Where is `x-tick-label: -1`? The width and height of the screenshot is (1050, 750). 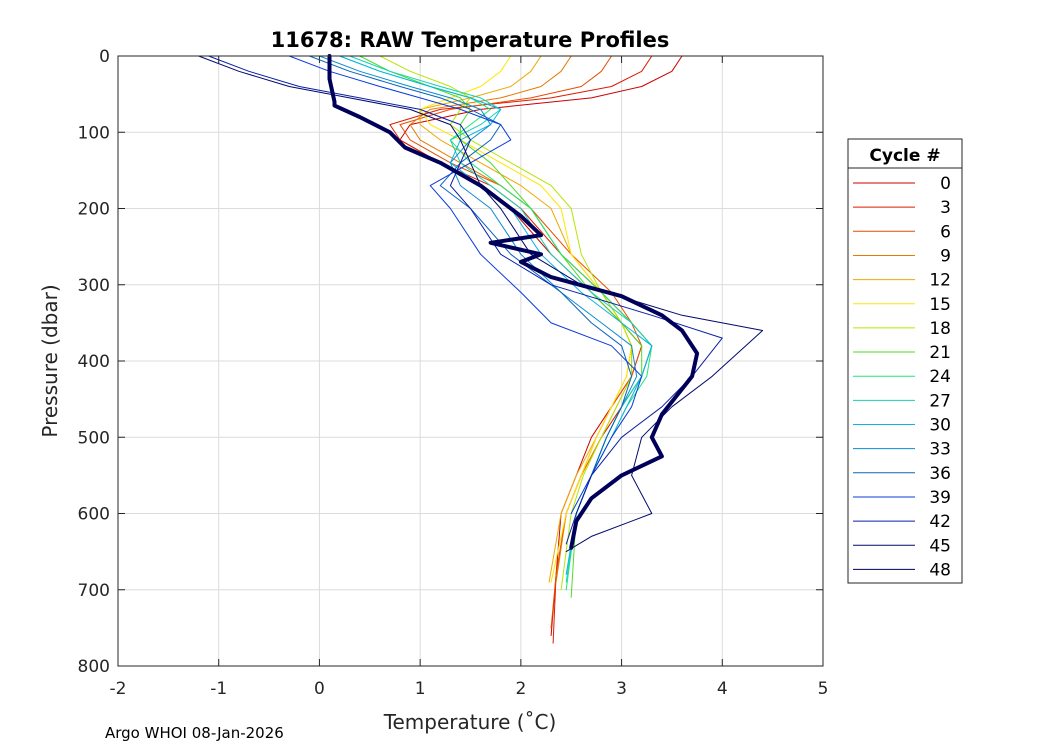
x-tick-label: -1 is located at coordinates (218, 689).